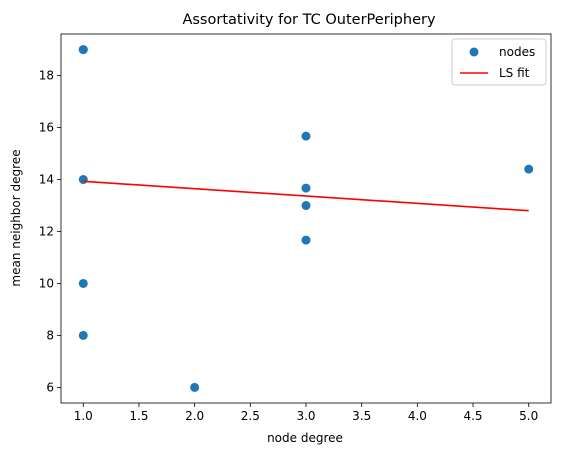  I want to click on x-tick-label: 3.0, so click(305, 416).